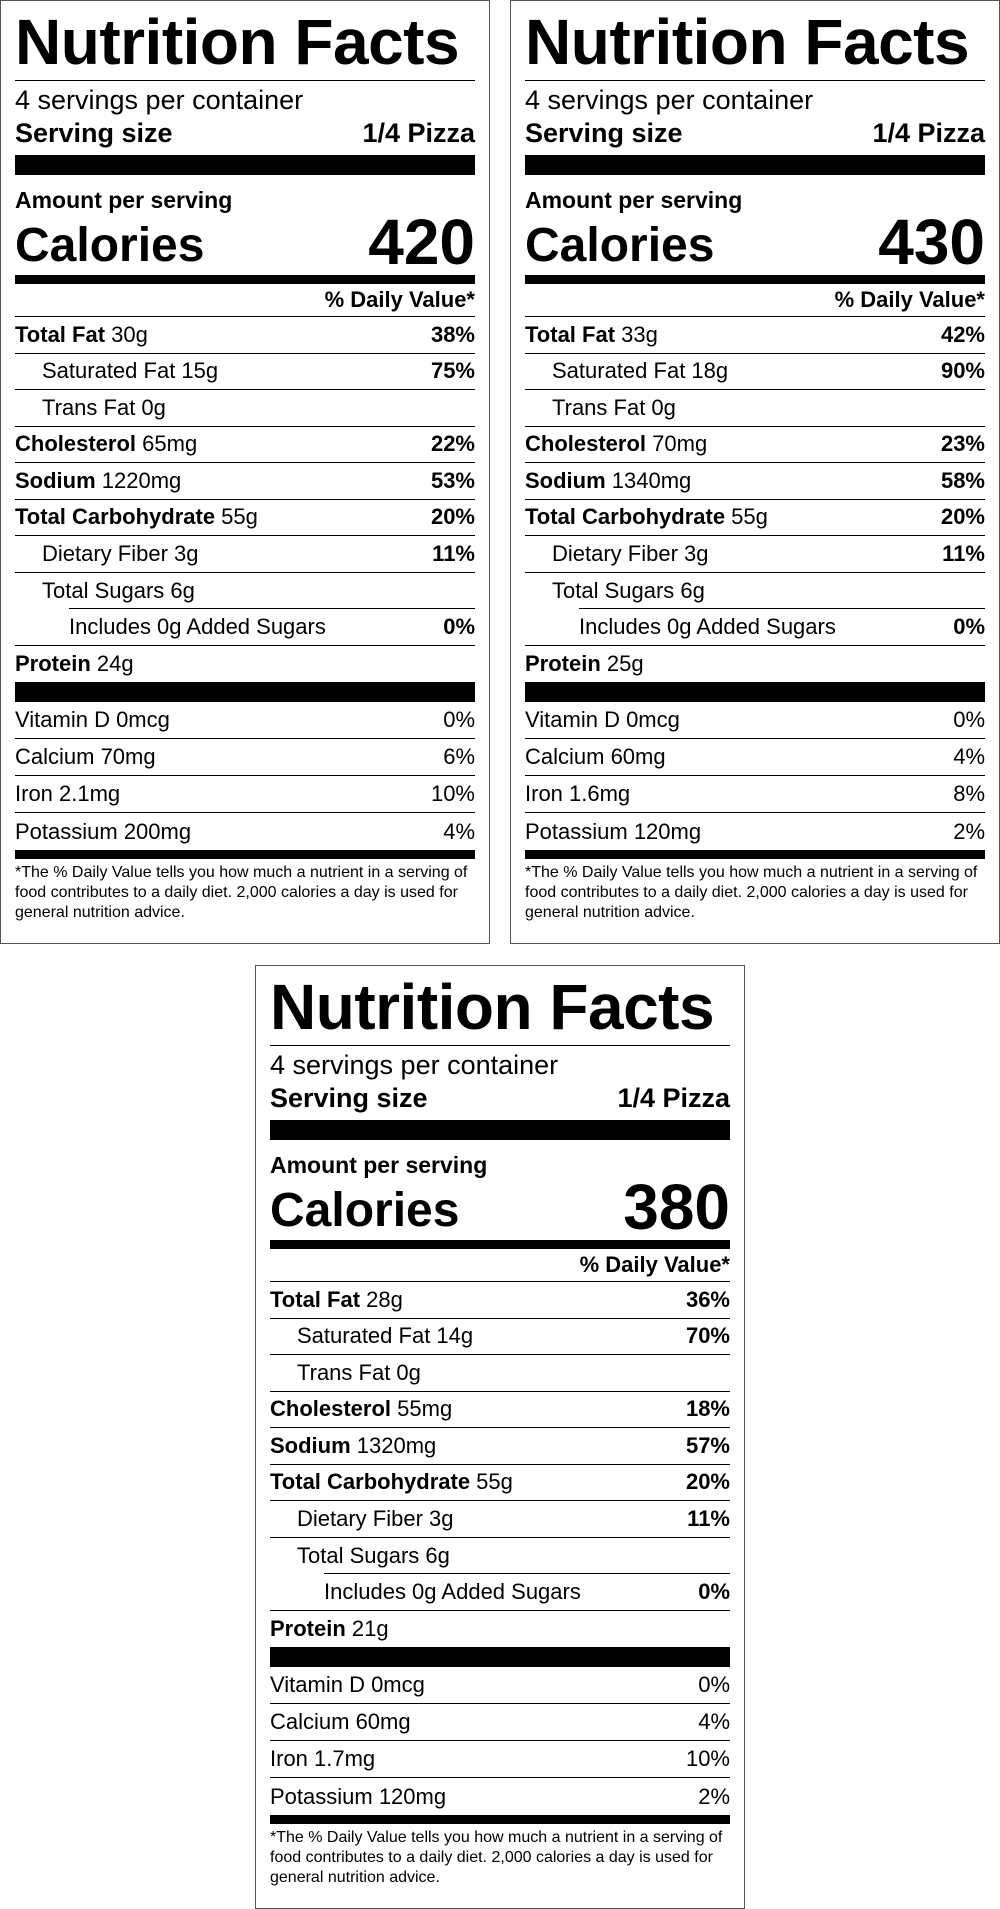  What do you see at coordinates (136, 517) in the screenshot?
I see `nutrient-name: Total Carbohydrate 55g` at bounding box center [136, 517].